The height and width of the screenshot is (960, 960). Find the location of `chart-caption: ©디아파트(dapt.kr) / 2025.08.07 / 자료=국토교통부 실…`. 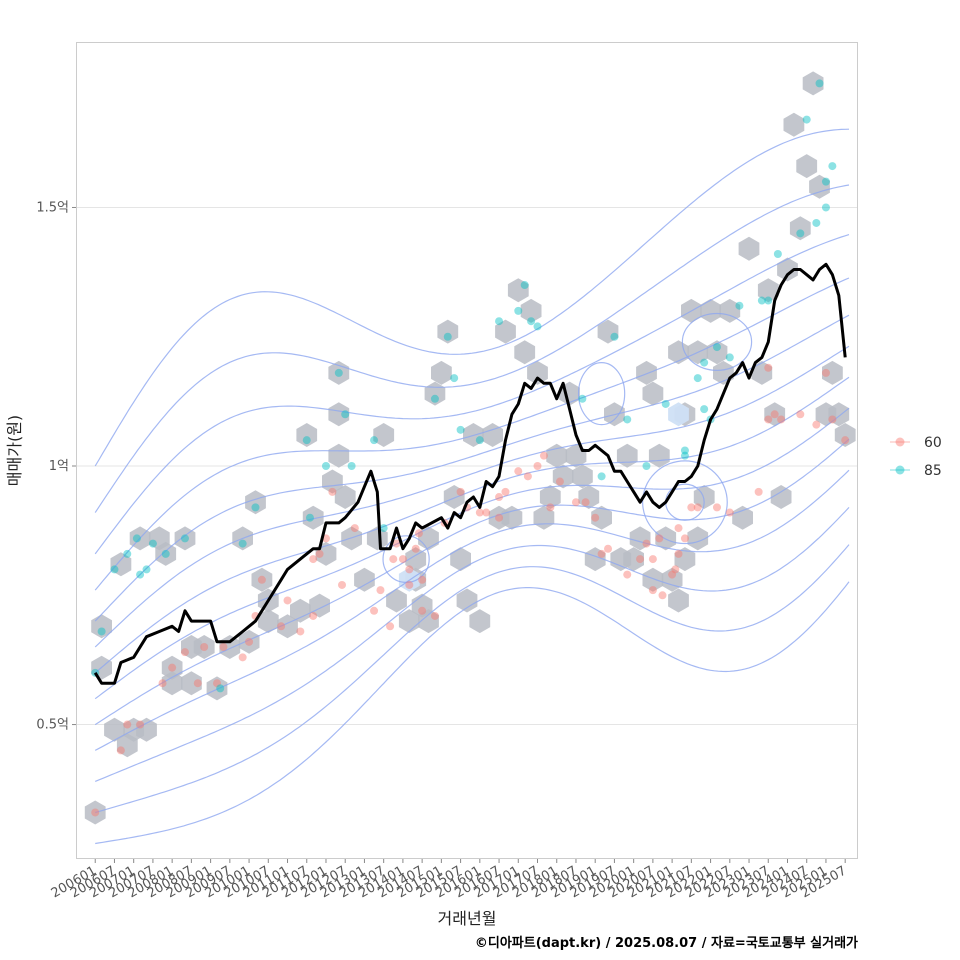

chart-caption: ©디아파트(dapt.kr) / 2025.08.07 / 자료=국토교통부 실… is located at coordinates (666, 943).